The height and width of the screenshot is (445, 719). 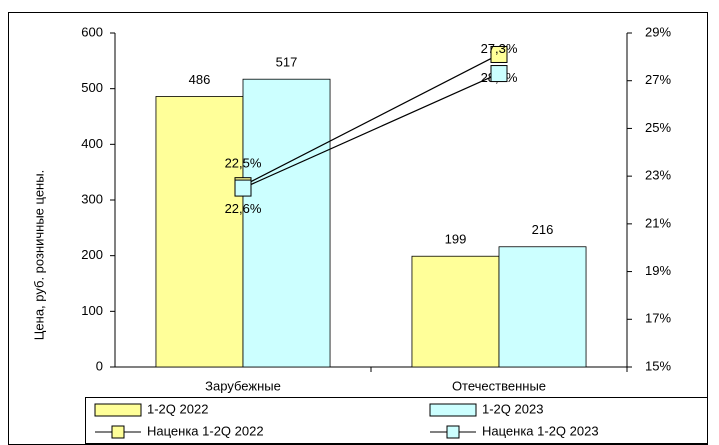 What do you see at coordinates (543, 229) in the screenshot?
I see `bar-value-label: 216` at bounding box center [543, 229].